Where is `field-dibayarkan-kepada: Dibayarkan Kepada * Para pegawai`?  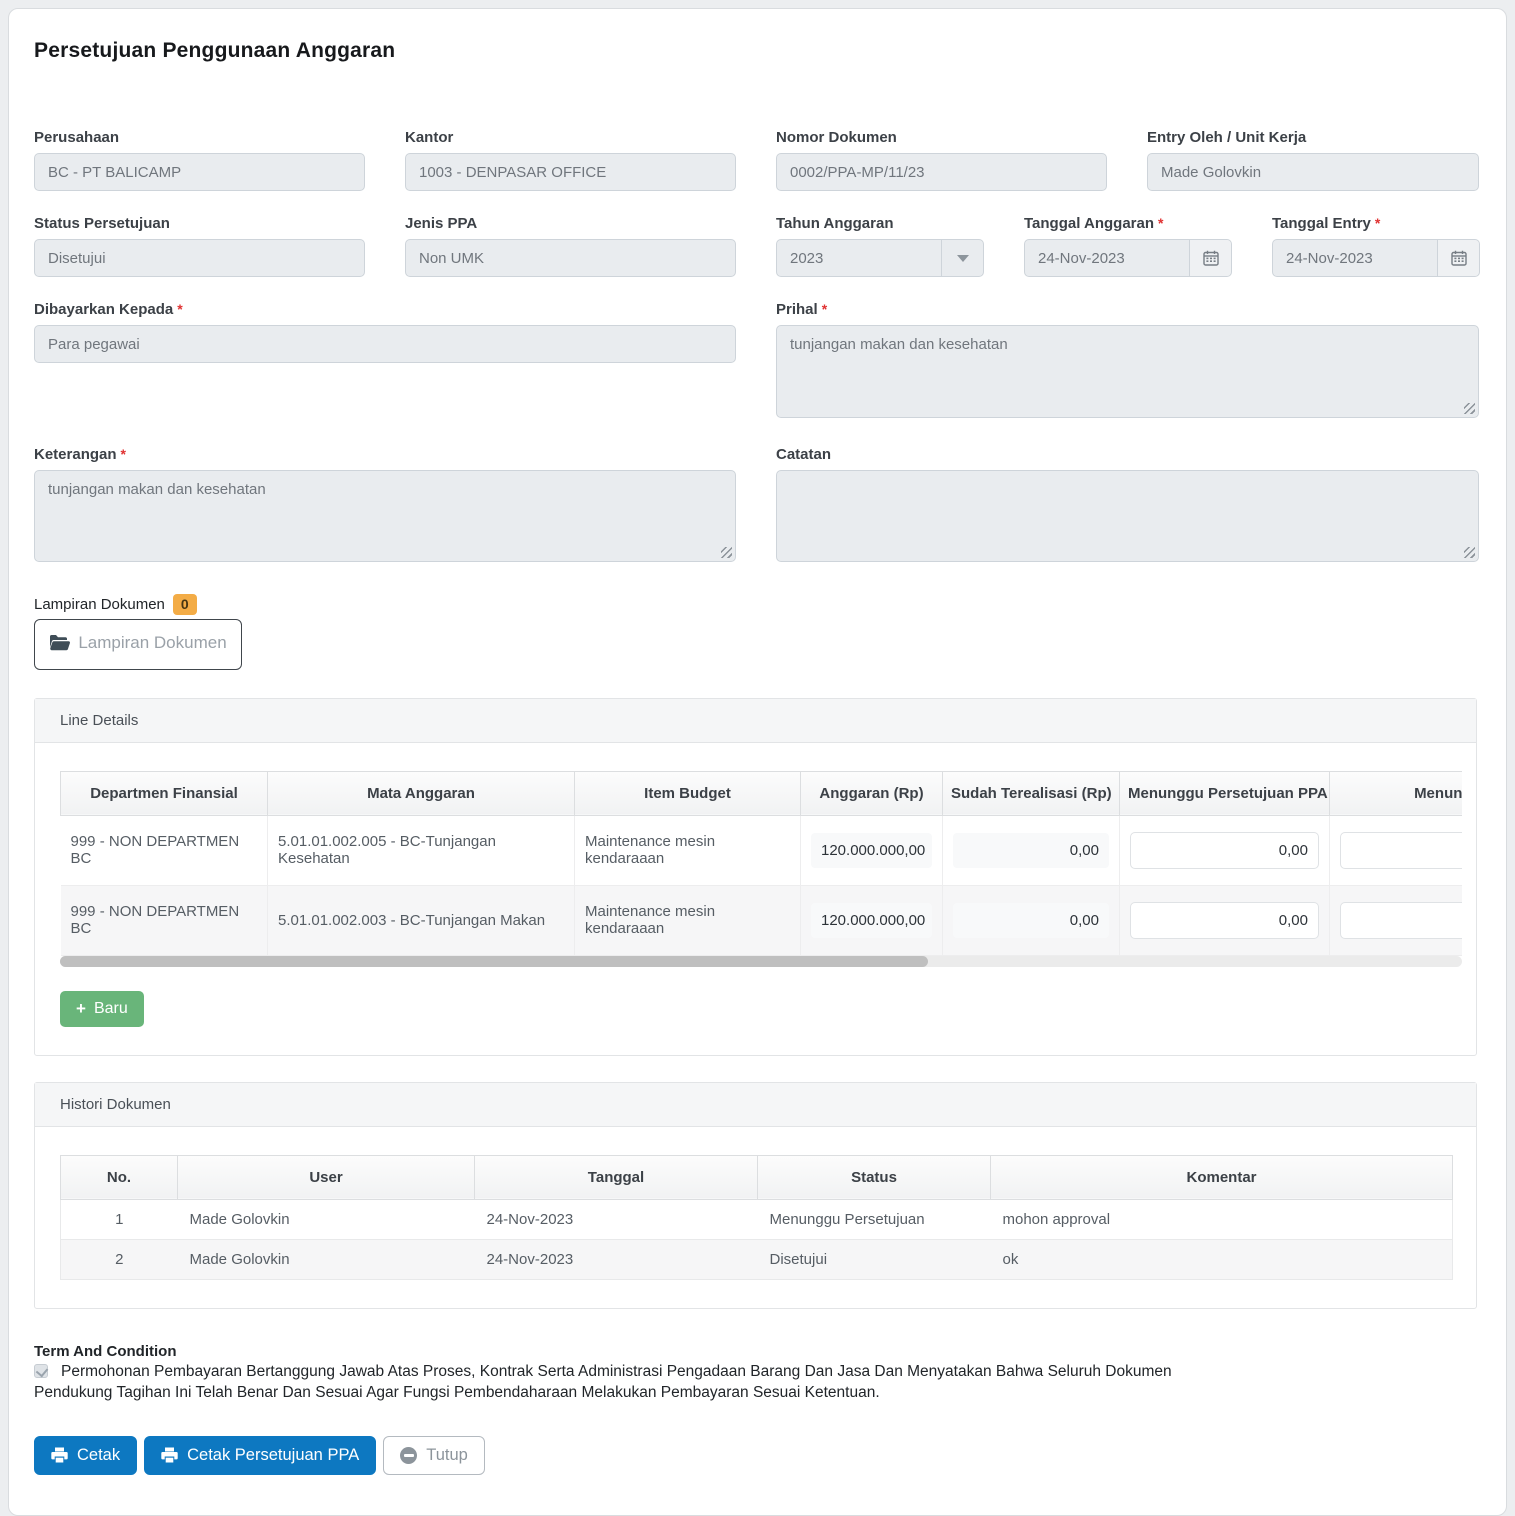
field-dibayarkan-kepada: Dibayarkan Kepada * Para pegawai is located at coordinates (385, 332).